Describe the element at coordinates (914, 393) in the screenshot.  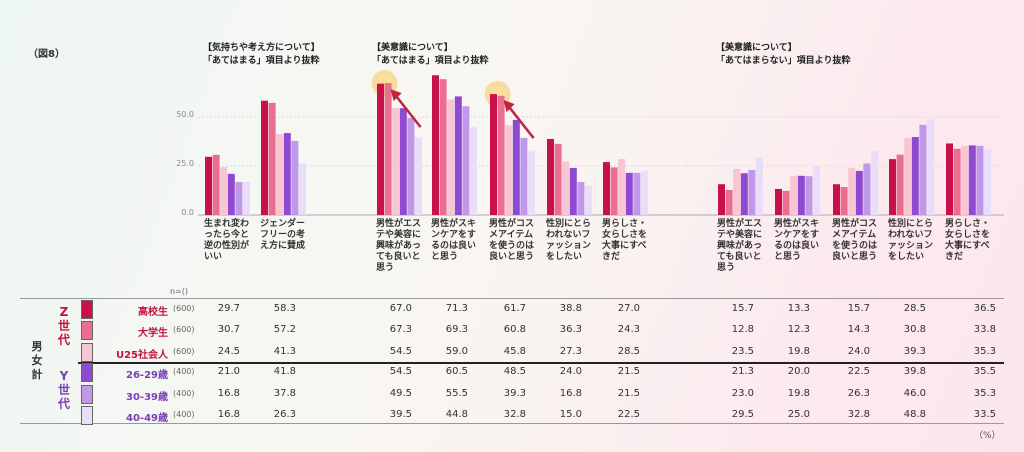
I see `table-cell: 46.0` at that location.